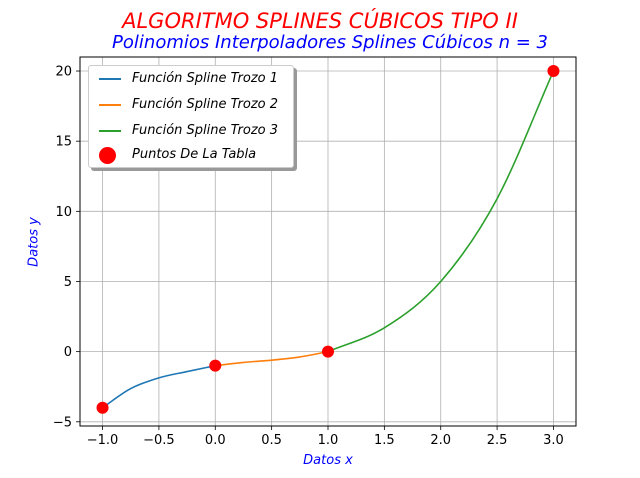 The image size is (640, 478). I want to click on x-tick-label-2: 0.0, so click(215, 440).